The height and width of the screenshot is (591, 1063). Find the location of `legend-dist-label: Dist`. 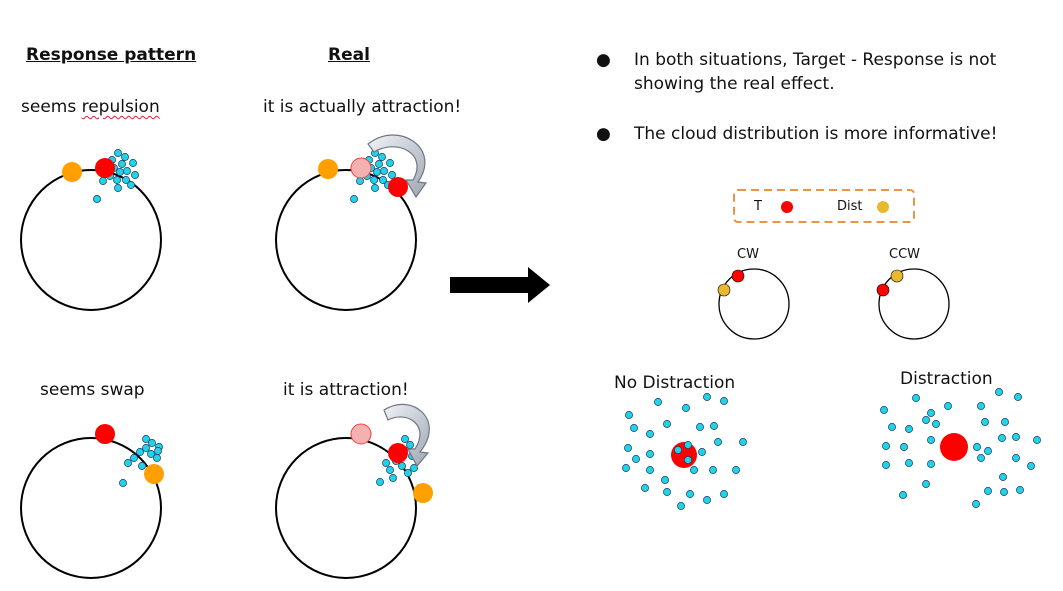

legend-dist-label: Dist is located at coordinates (850, 206).